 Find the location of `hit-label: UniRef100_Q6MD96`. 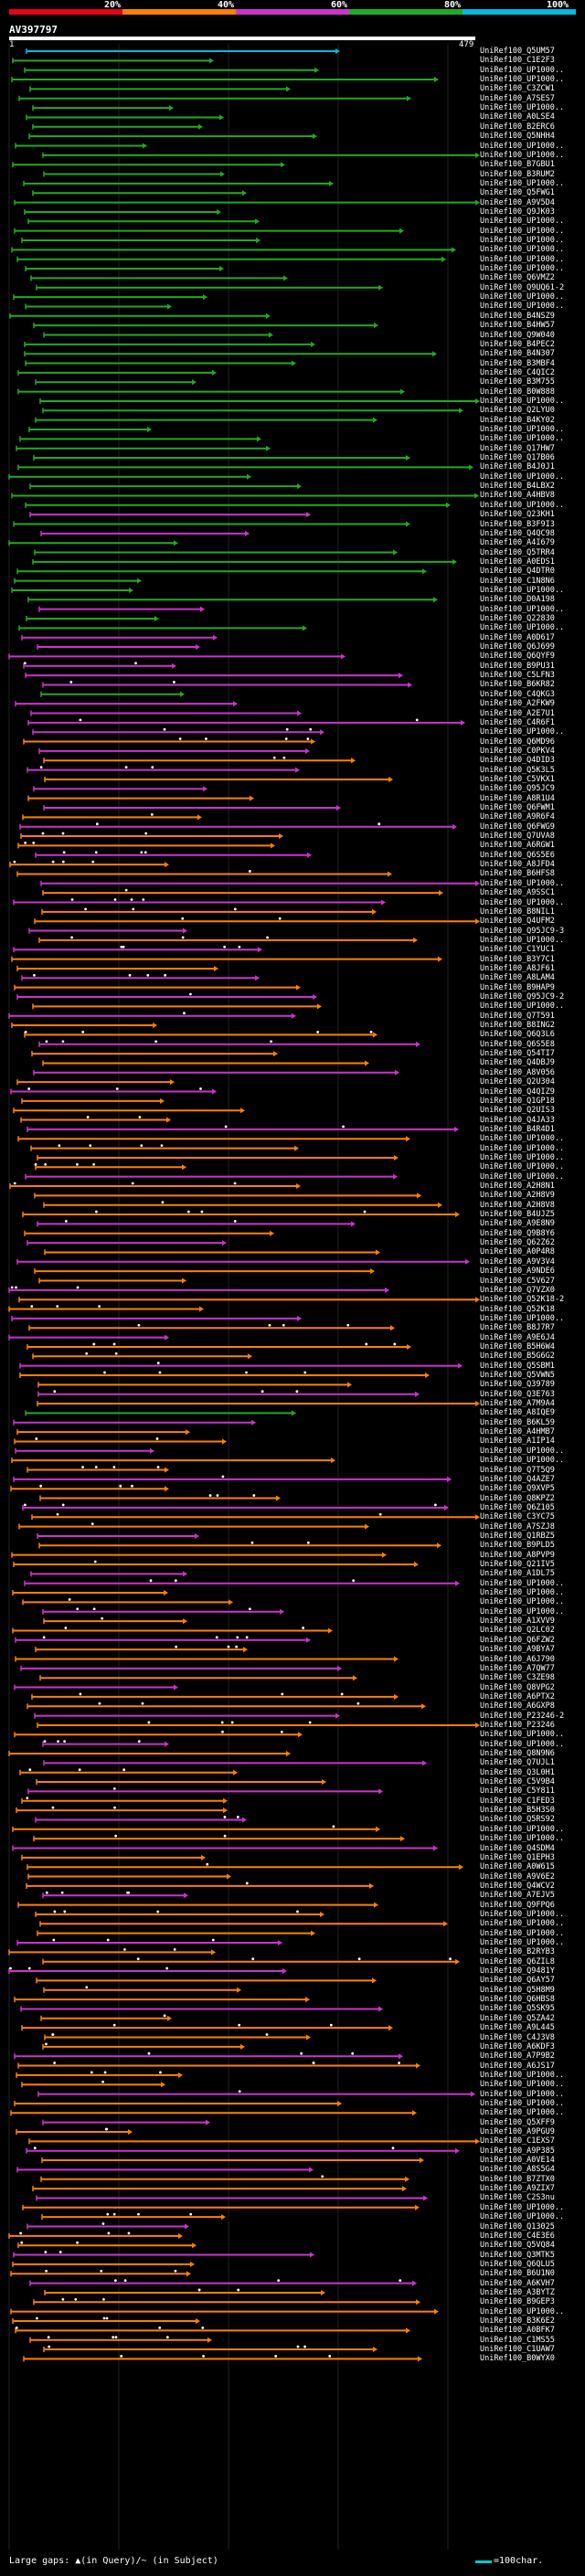

hit-label: UniRef100_Q6MD96 is located at coordinates (517, 742).